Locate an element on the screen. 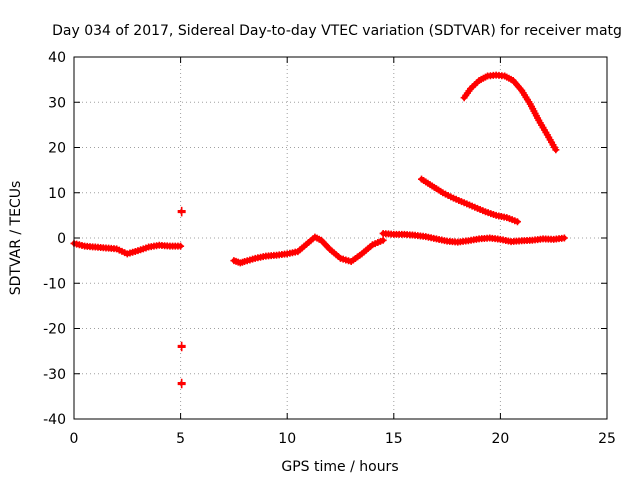 The image size is (640, 480). y-tick-label: -20 is located at coordinates (54, 330).